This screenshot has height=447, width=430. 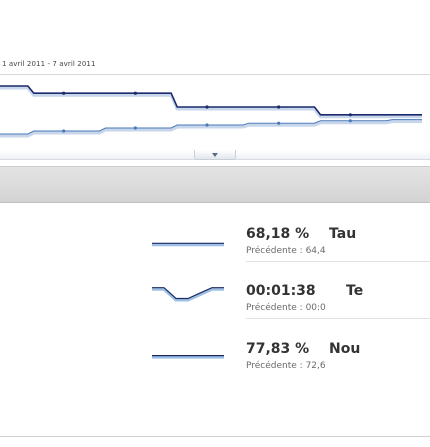 I want to click on metric-label: Te, so click(x=355, y=291).